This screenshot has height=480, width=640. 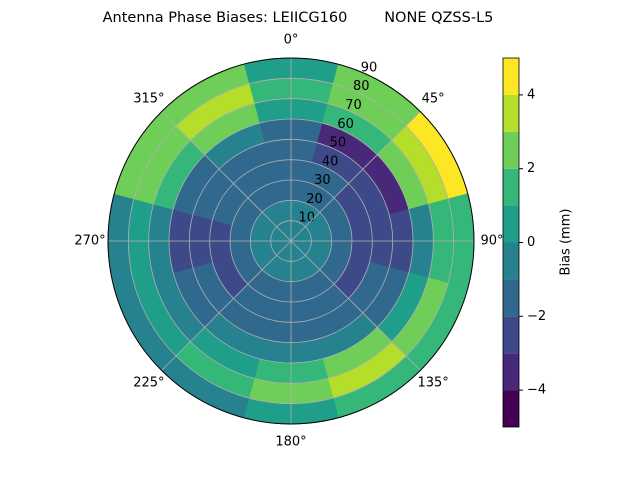 I want to click on r-tick-label: 20, so click(x=314, y=199).